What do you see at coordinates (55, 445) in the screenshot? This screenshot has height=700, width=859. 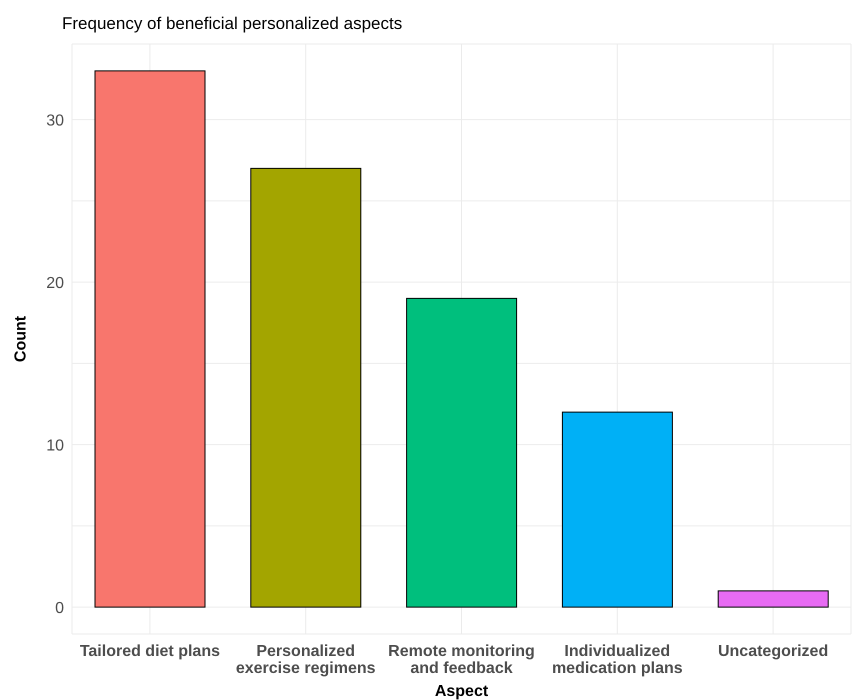 I see `y-tick-label: 10` at bounding box center [55, 445].